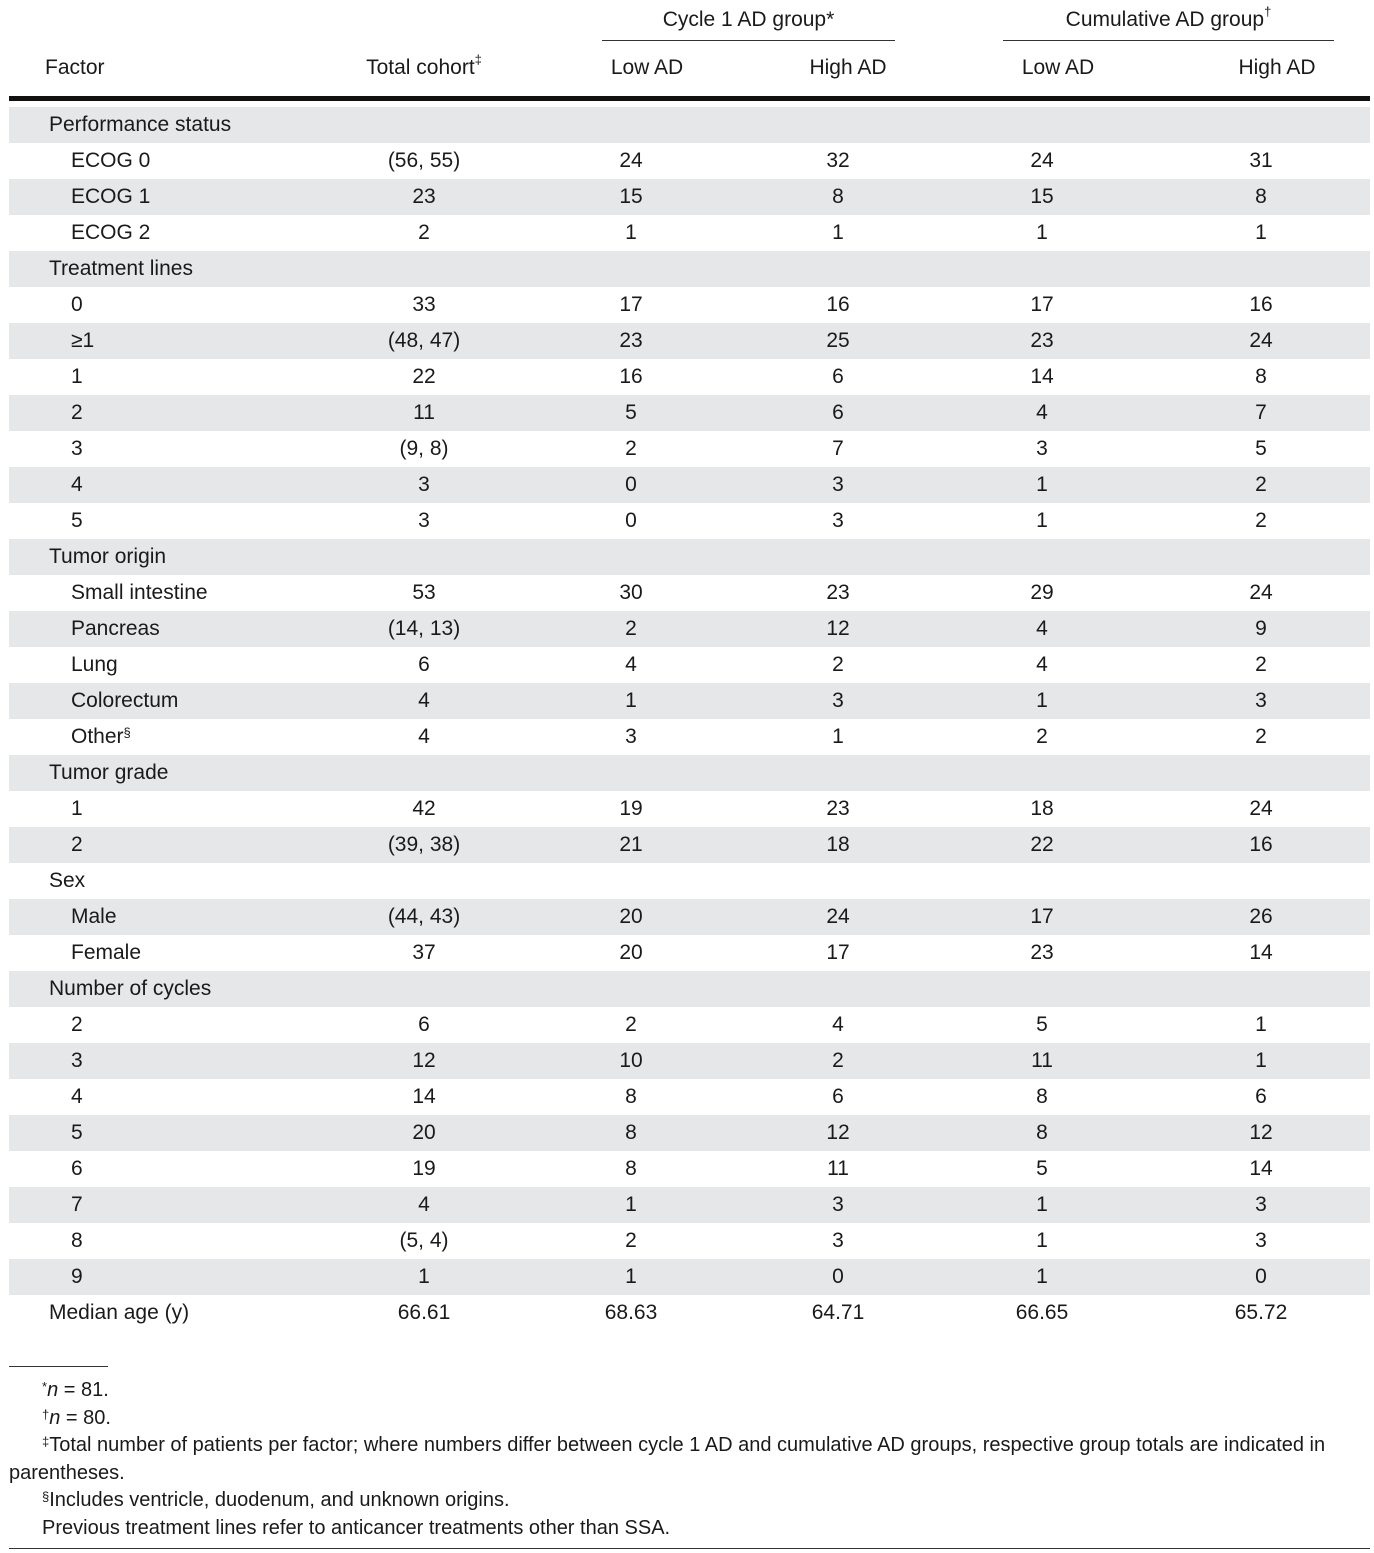 The height and width of the screenshot is (1553, 1374). Describe the element at coordinates (748, 40) in the screenshot. I see `group-rule-cycle1` at that location.